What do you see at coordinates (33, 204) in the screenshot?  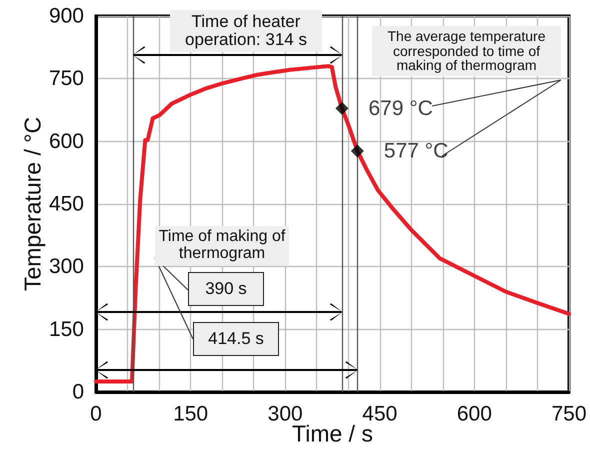 I see `y-axis-title: Temperature / °C` at bounding box center [33, 204].